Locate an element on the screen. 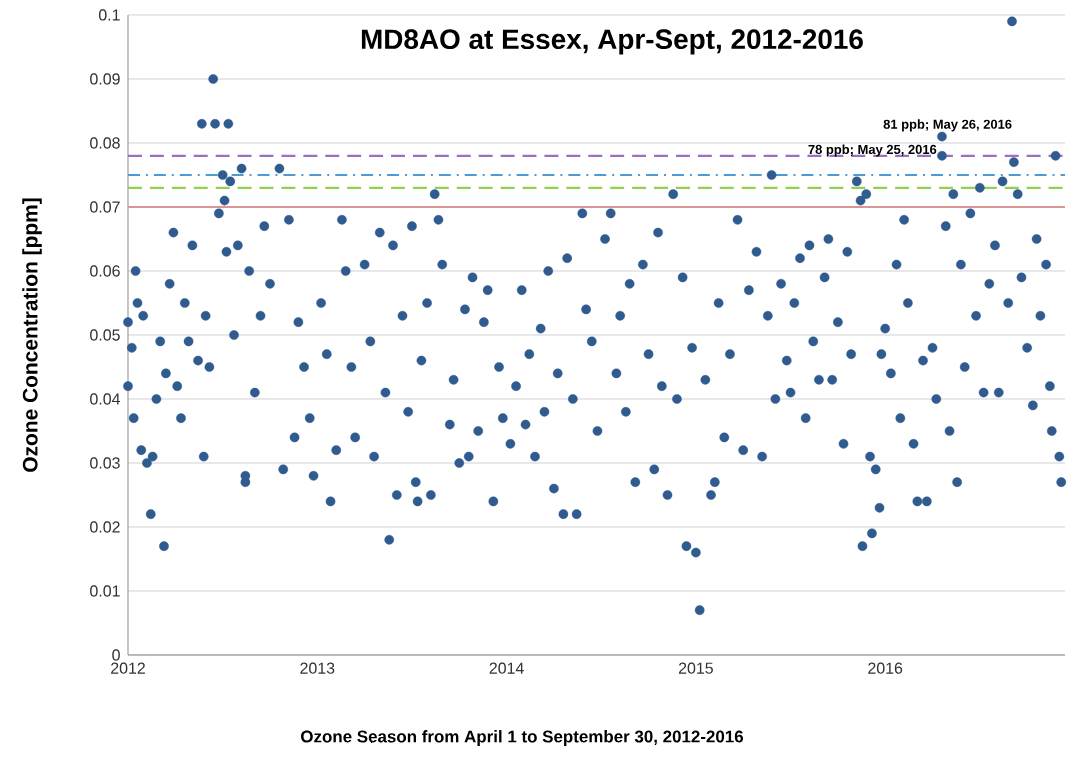 Image resolution: width=1091 pixels, height=775 pixels. y-tick-label: 0.08 is located at coordinates (105, 143).